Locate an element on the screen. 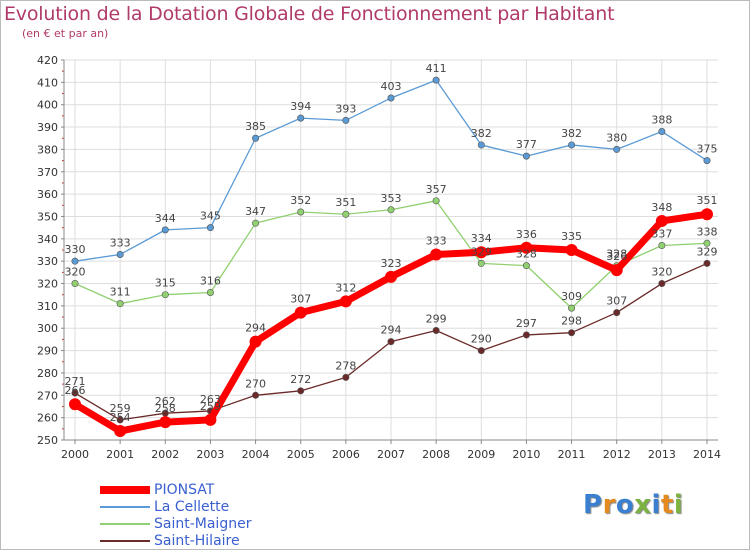 The image size is (750, 550). data-label: 394 is located at coordinates (300, 106).